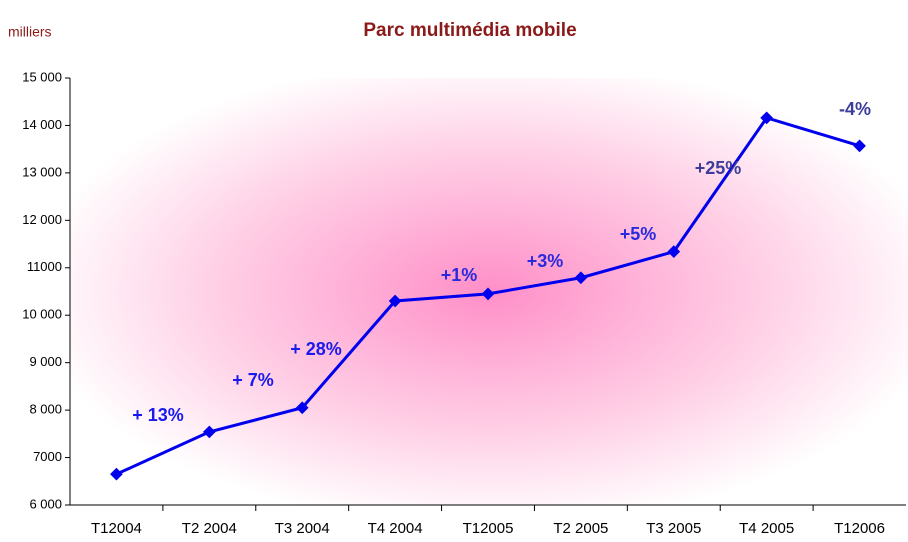 The image size is (908, 542). Describe the element at coordinates (47, 456) in the screenshot. I see `y-tick-label: 7000` at that location.